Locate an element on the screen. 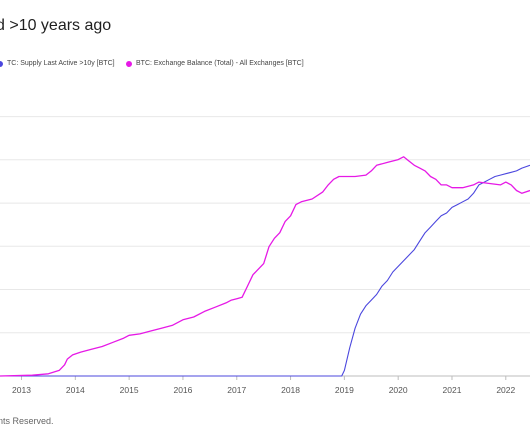 The image size is (530, 442). x-tick-label: 2021 is located at coordinates (452, 390).